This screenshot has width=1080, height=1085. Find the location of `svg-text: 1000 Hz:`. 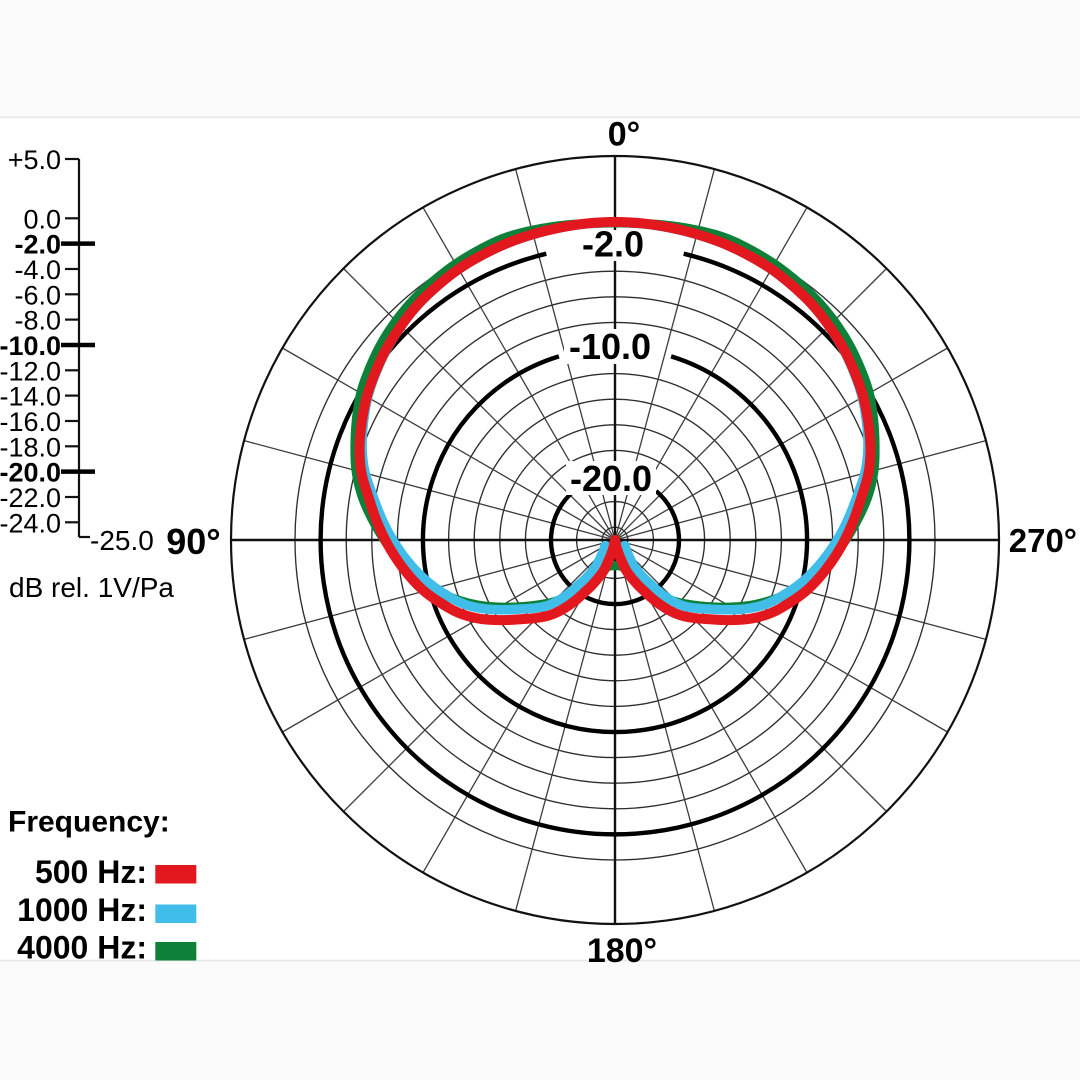

svg-text: 1000 Hz: is located at coordinates (82, 910).